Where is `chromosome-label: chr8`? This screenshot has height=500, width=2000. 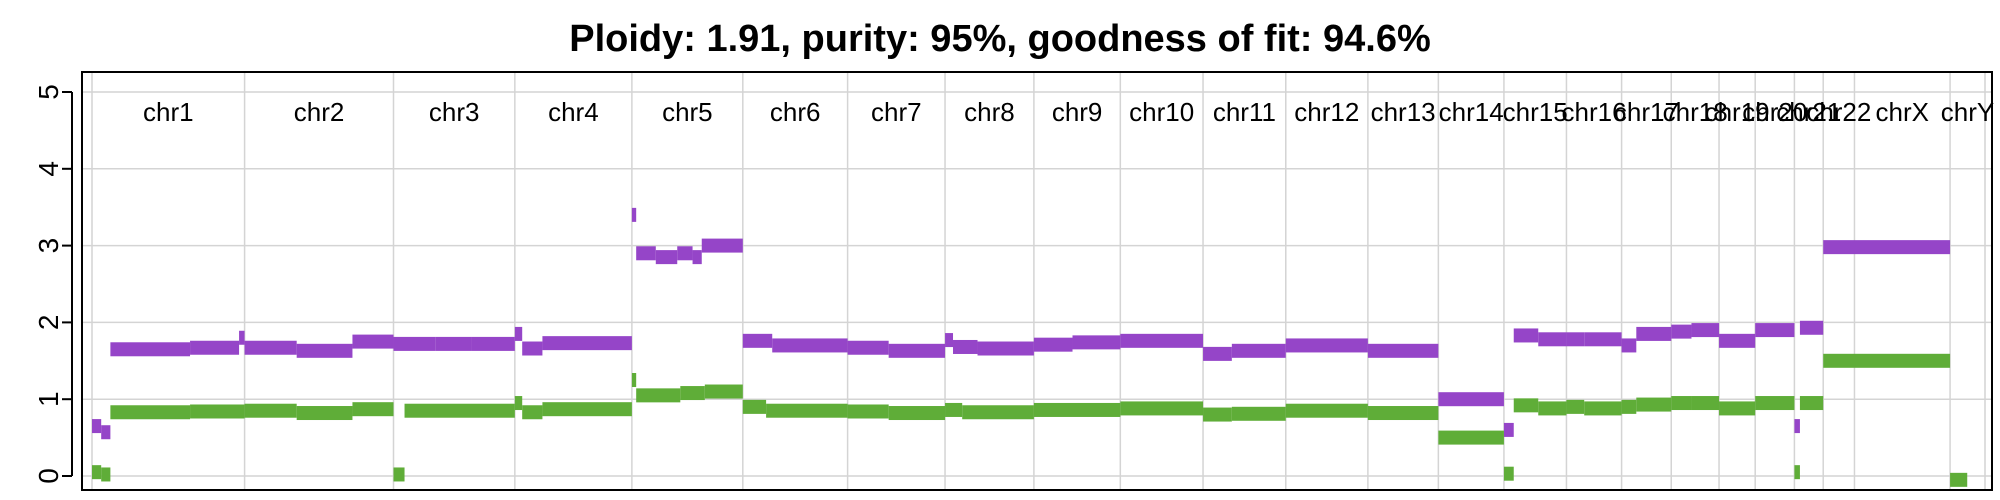 chromosome-label: chr8 is located at coordinates (989, 112).